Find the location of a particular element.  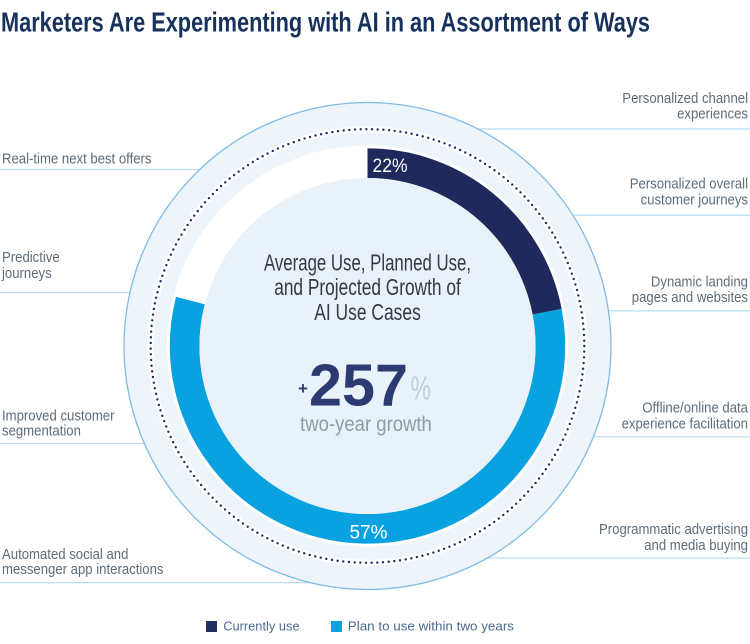

svg-text: Dynamic landing is located at coordinates (699, 281).